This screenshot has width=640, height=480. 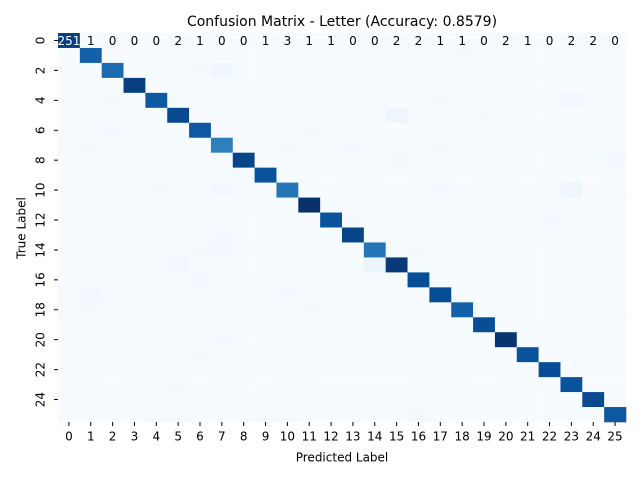 What do you see at coordinates (593, 437) in the screenshot?
I see `x-tick-label: 24` at bounding box center [593, 437].